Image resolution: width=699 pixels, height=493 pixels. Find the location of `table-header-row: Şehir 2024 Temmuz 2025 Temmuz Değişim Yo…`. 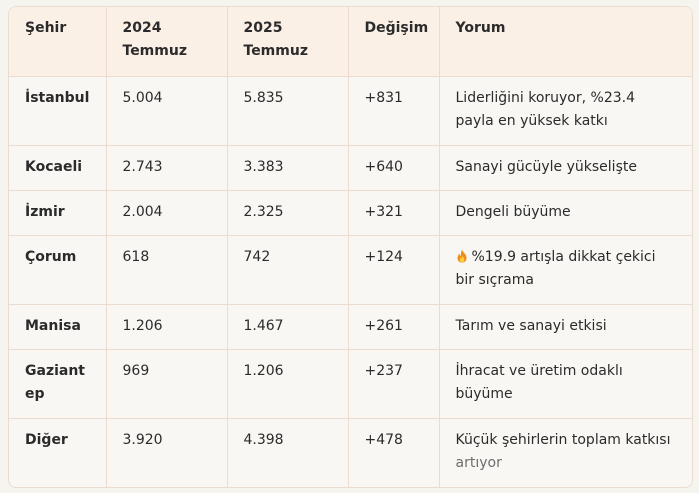

table-header-row: Şehir 2024 Temmuz 2025 Temmuz Değişim Yo… is located at coordinates (350, 42).